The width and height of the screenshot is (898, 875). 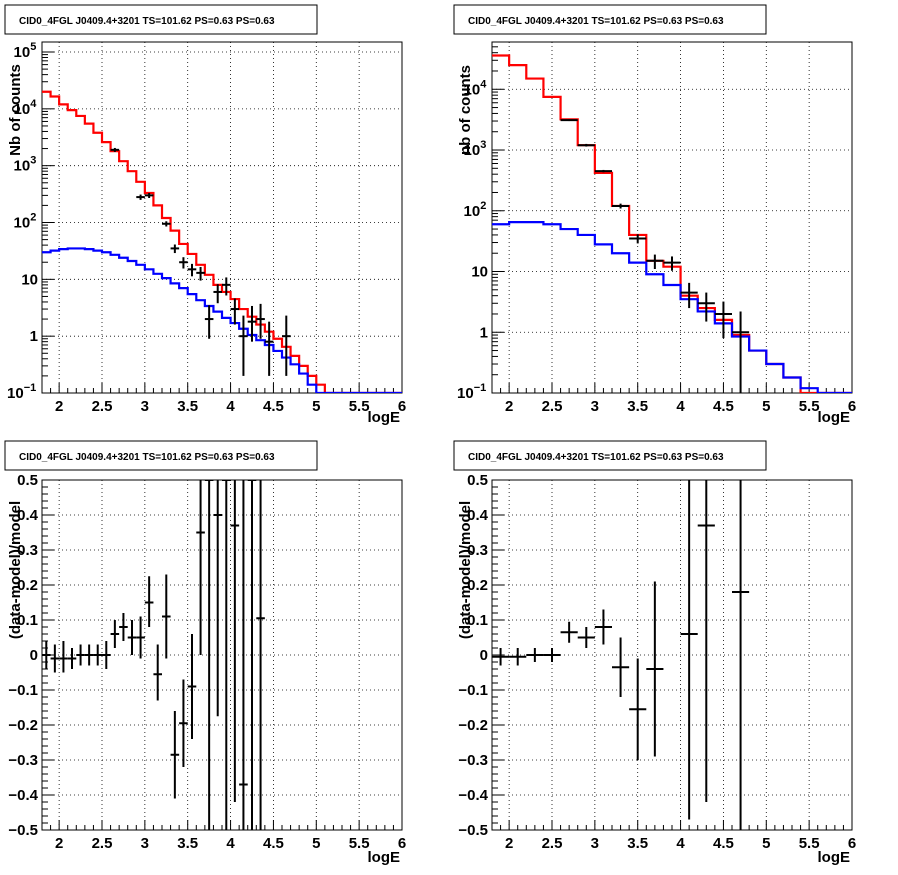 What do you see at coordinates (33, 218) in the screenshot?
I see `y-tick-exponent: 2` at bounding box center [33, 218].